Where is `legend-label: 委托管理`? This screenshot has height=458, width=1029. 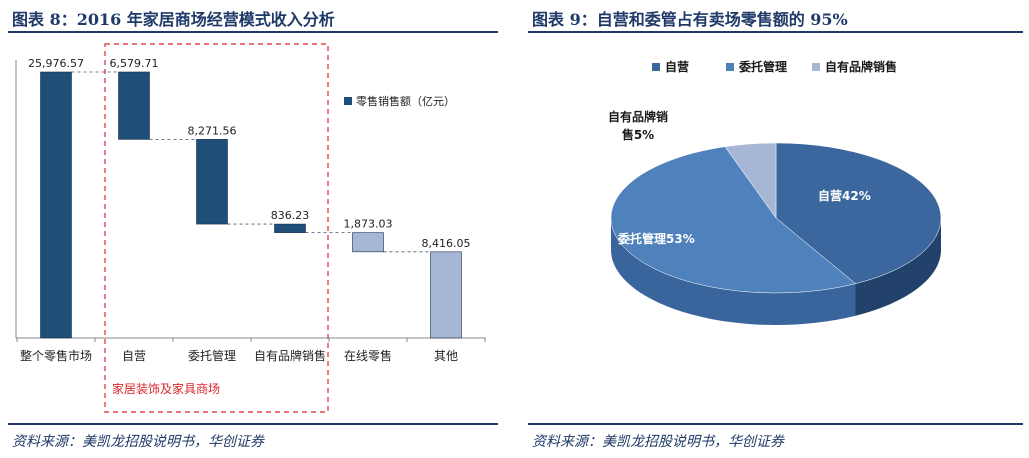
legend-label: 委托管理 is located at coordinates (762, 66).